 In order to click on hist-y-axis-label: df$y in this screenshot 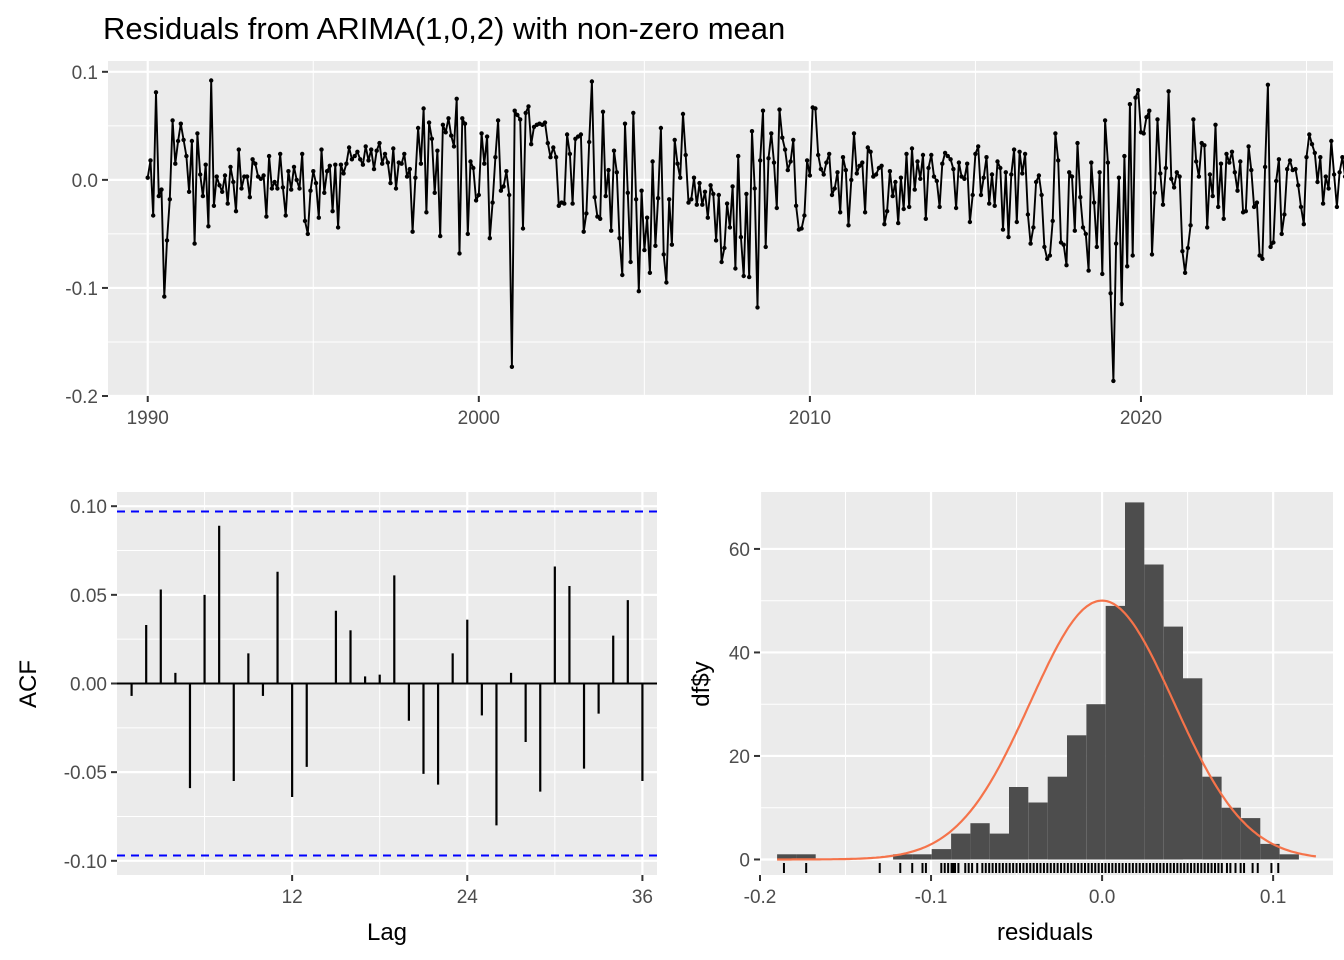, I will do `click(701, 683)`.